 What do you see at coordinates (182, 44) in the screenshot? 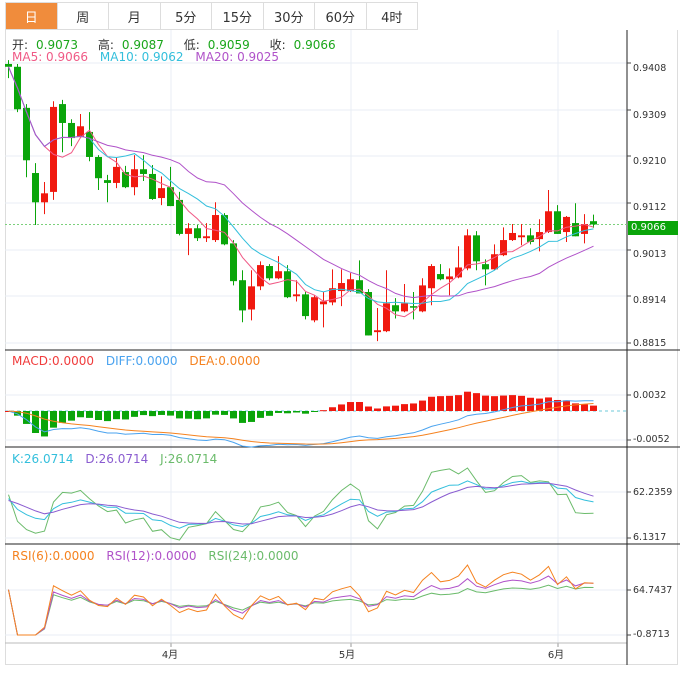
I see `ohlc-legend: 开: 0.9073 高: 0.9087 低: 0.9059 收: 0.9066` at bounding box center [182, 44].